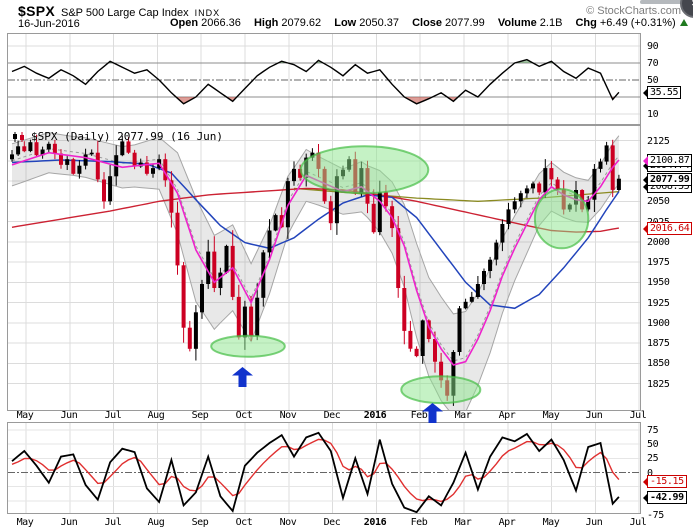 This screenshot has width=693, height=531. I want to click on chg-value: +6.49 (+0.31%), so click(637, 23).